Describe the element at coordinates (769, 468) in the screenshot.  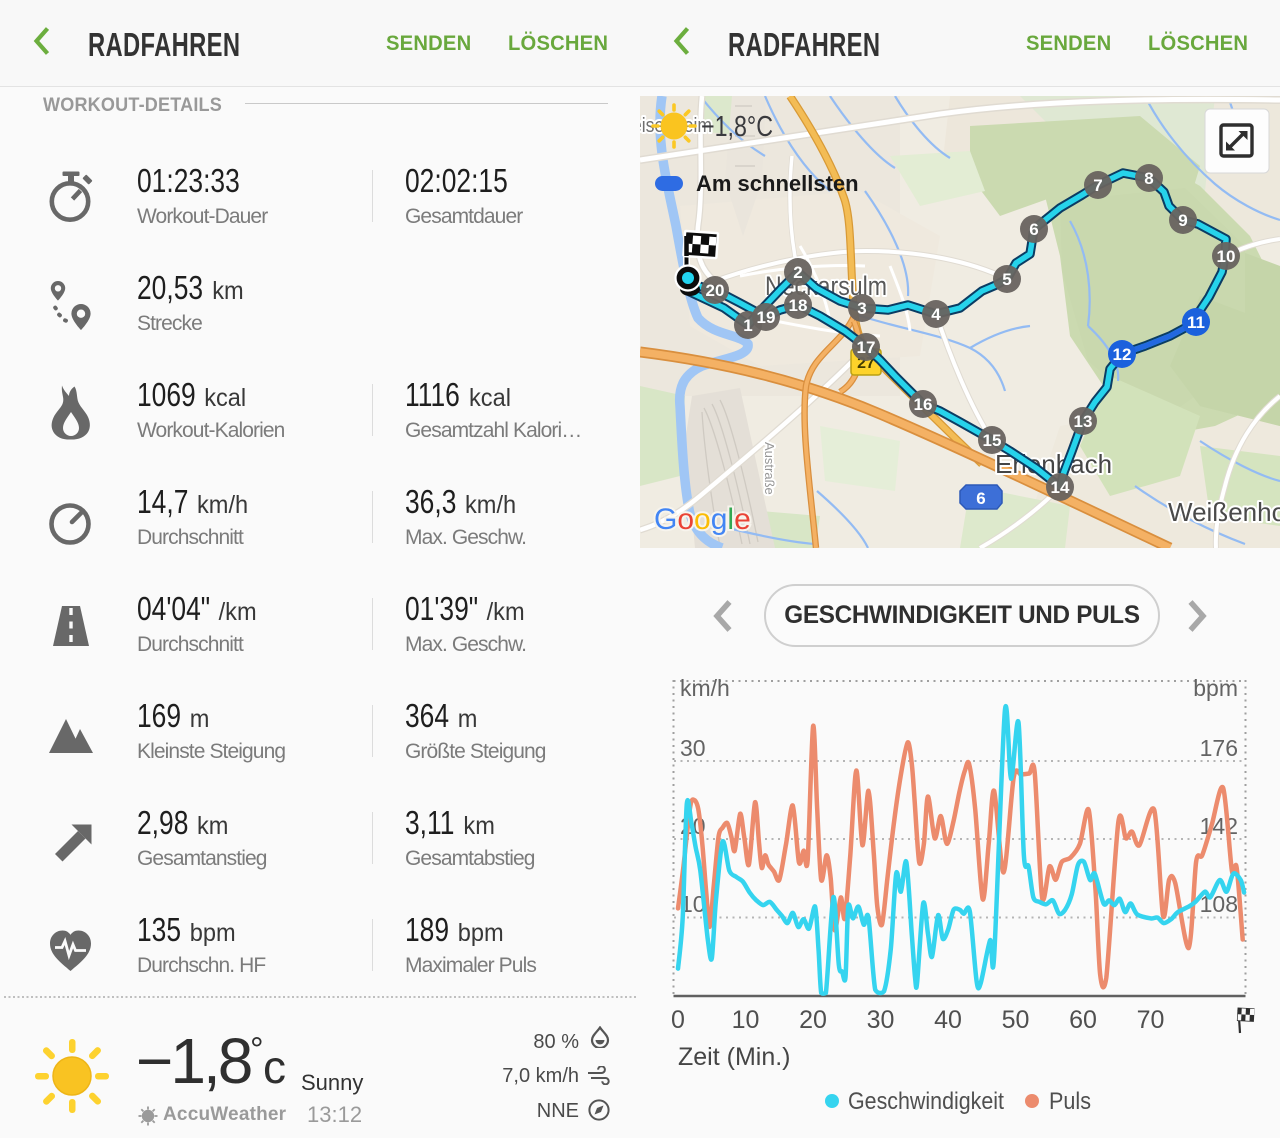
I see `svg-text: Austraße` at that location.